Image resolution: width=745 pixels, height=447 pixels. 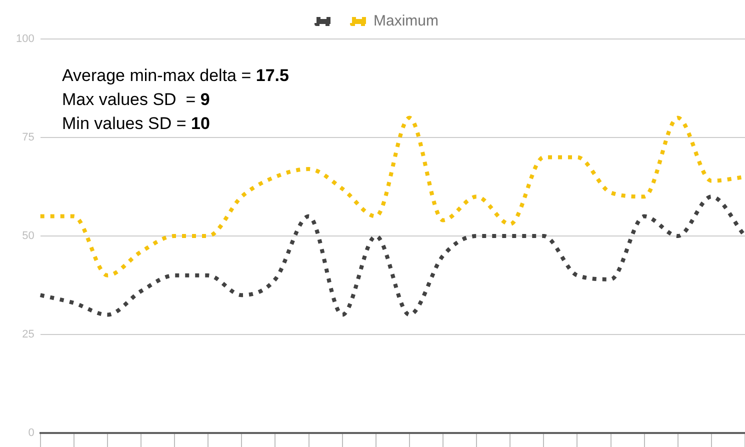 I want to click on annotation: Min values SD = 10, so click(x=136, y=124).